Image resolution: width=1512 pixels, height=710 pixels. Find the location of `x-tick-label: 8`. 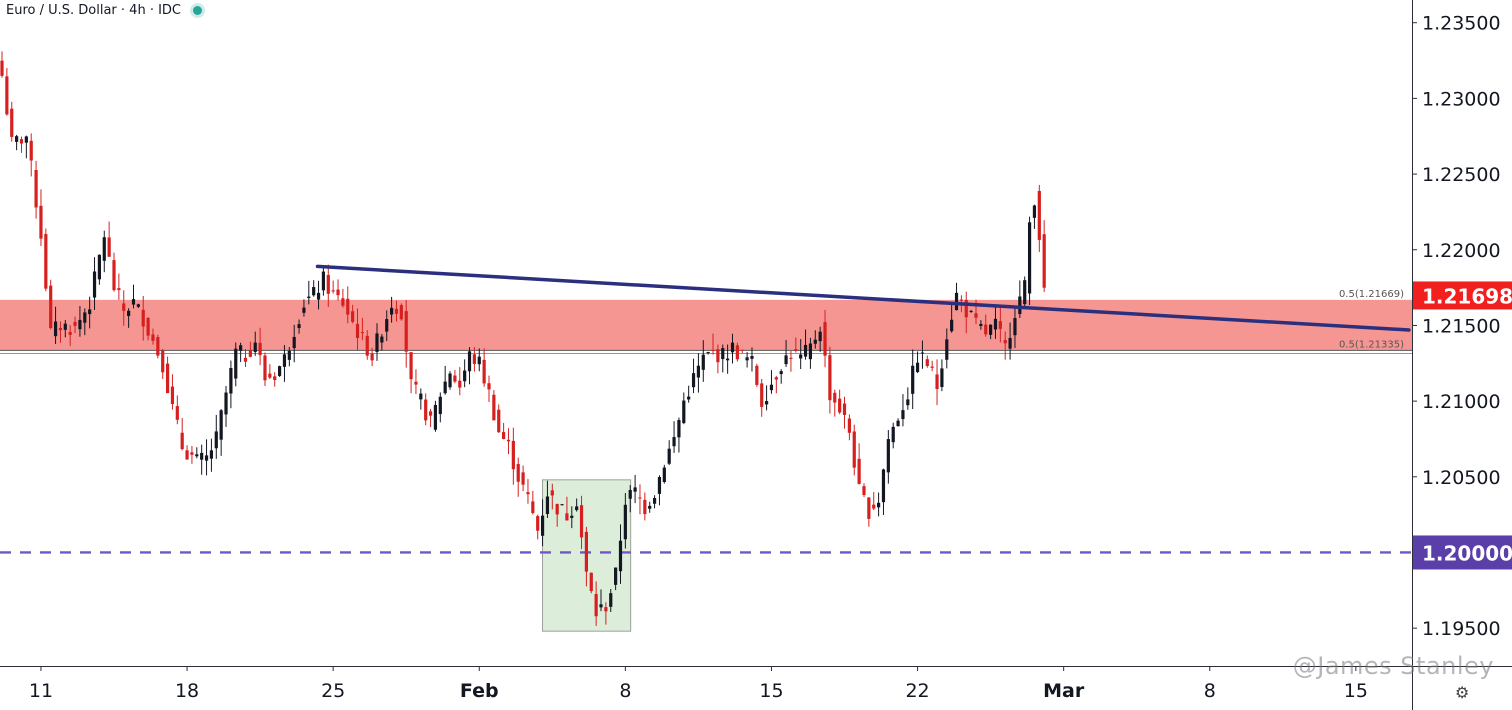

x-tick-label: 8 is located at coordinates (1210, 691).